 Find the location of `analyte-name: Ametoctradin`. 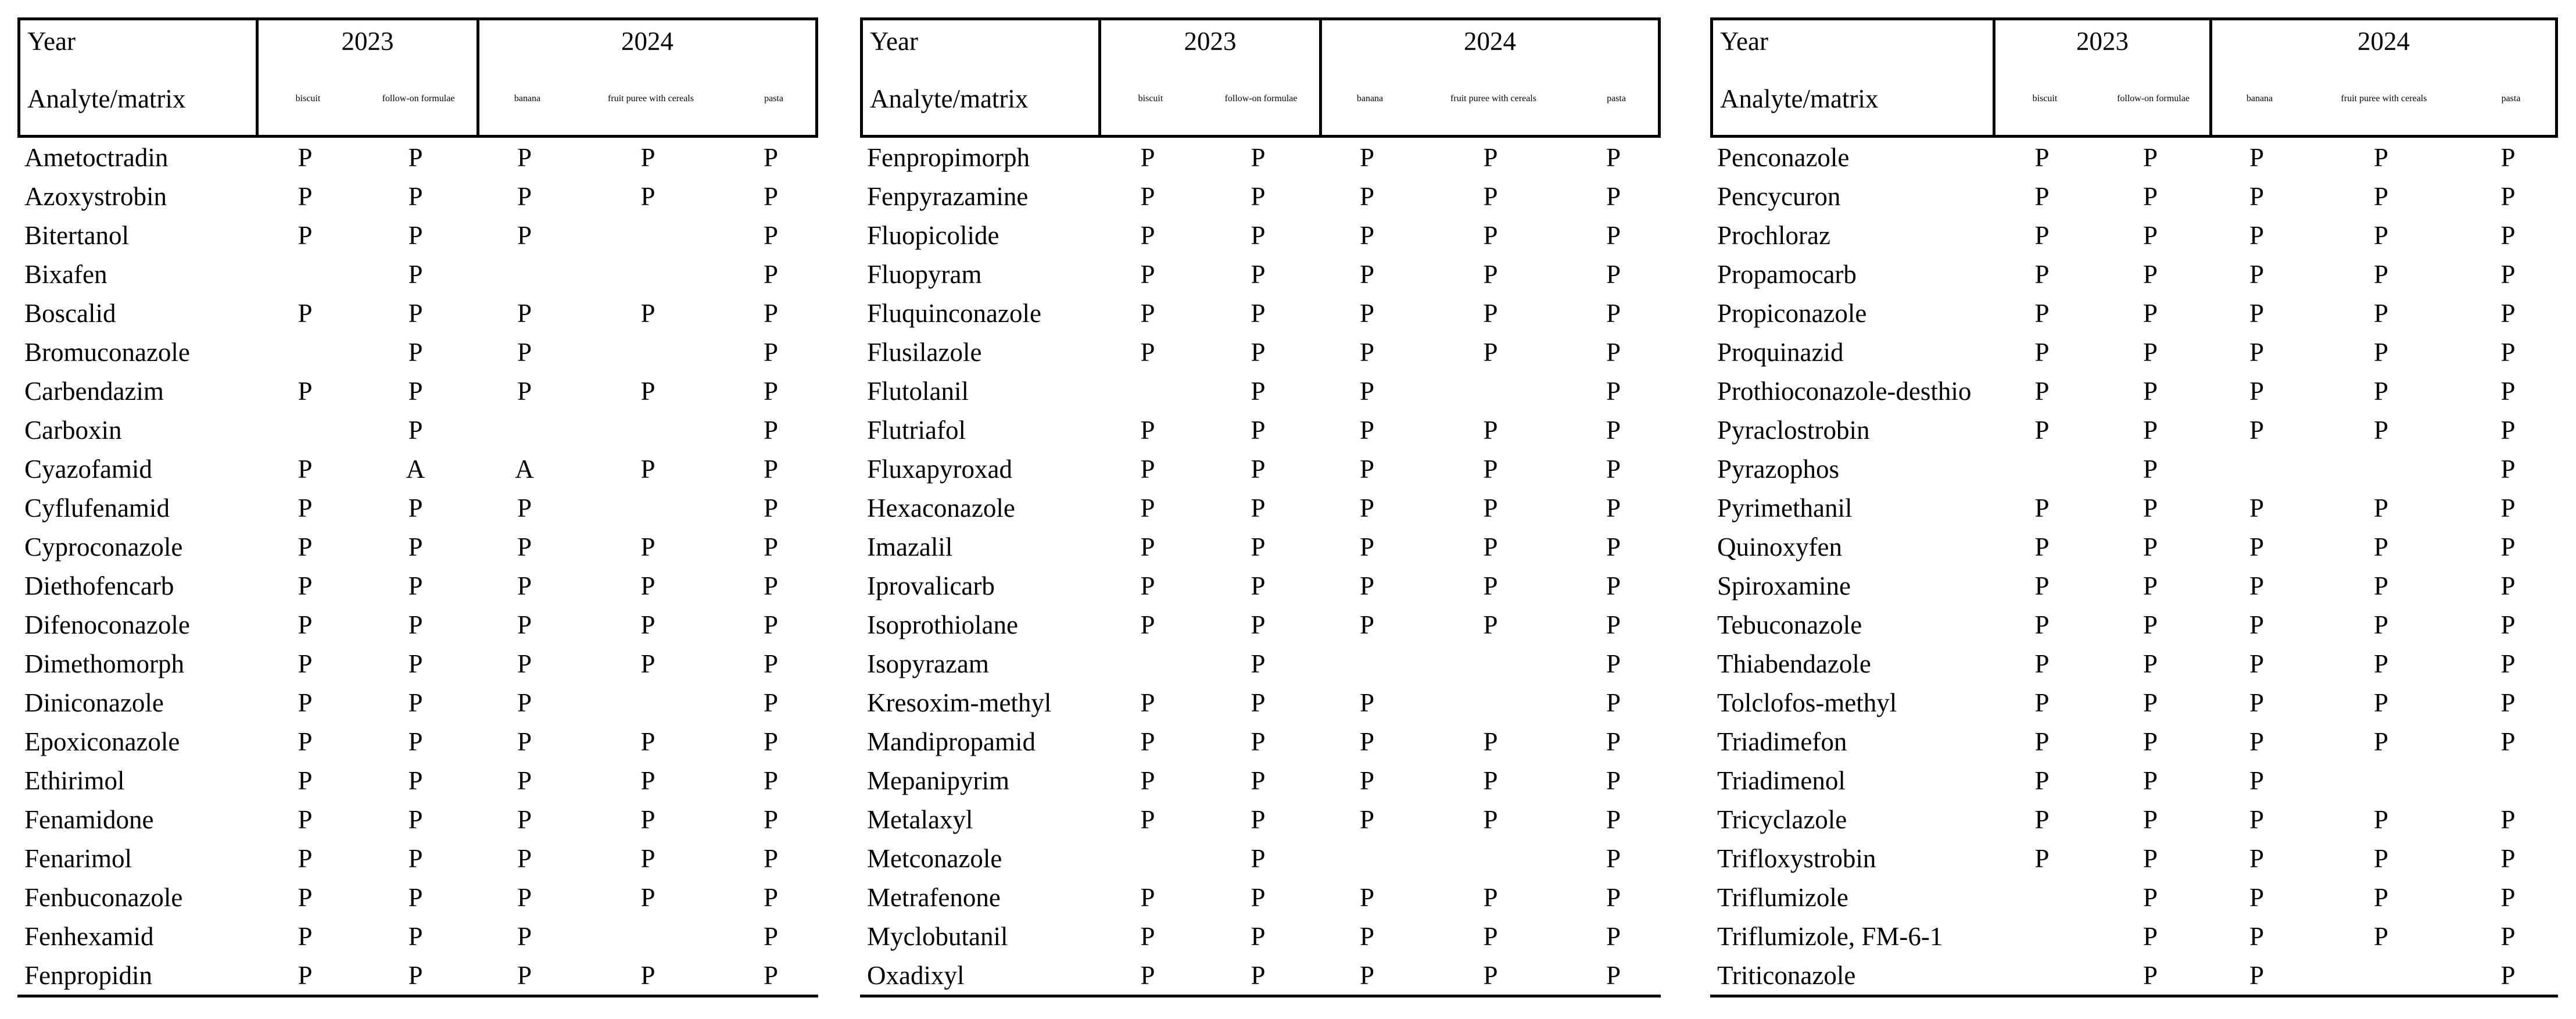

analyte-name: Ametoctradin is located at coordinates (96, 157).